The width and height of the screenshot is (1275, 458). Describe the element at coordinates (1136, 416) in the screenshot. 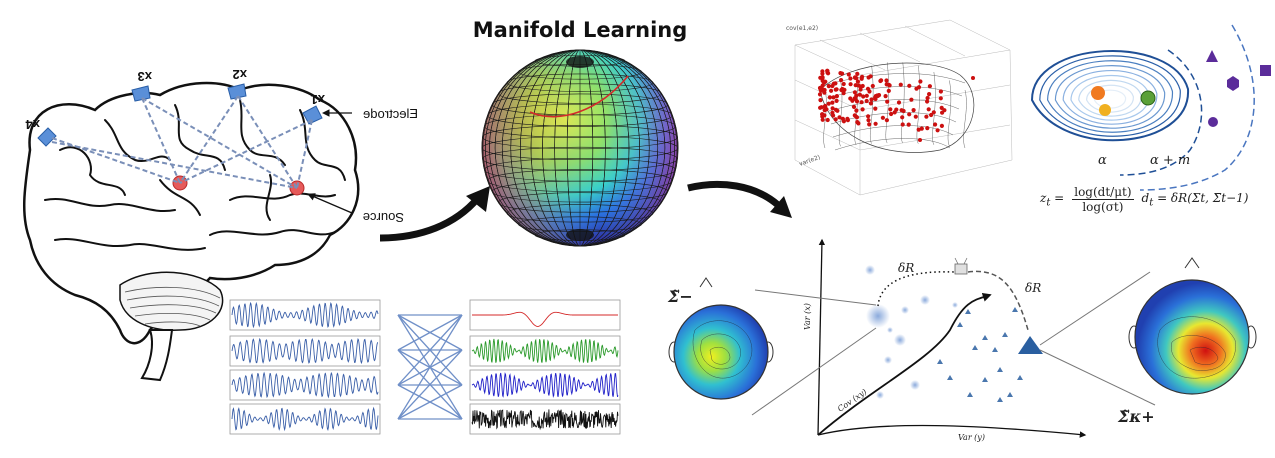

I see `sigma-kplus-label: Σ̃κ+` at that location.